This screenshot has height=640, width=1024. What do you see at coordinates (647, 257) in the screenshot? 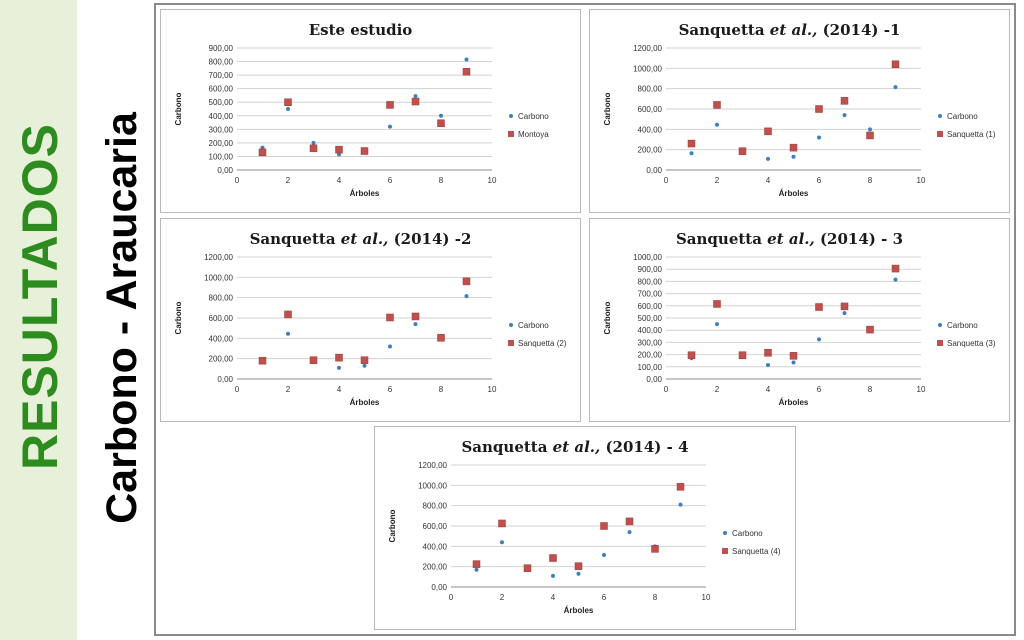
I see `y-tick-label: 1000,00` at bounding box center [647, 257].